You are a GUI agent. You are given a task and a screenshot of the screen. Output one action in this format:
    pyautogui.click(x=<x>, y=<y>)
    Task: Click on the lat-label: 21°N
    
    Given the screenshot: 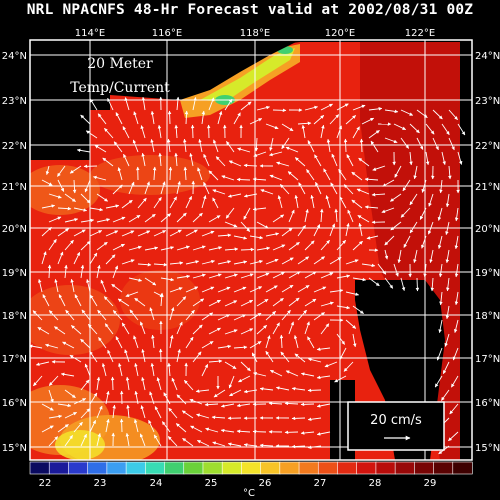 What is the action you would take?
    pyautogui.click(x=14, y=187)
    